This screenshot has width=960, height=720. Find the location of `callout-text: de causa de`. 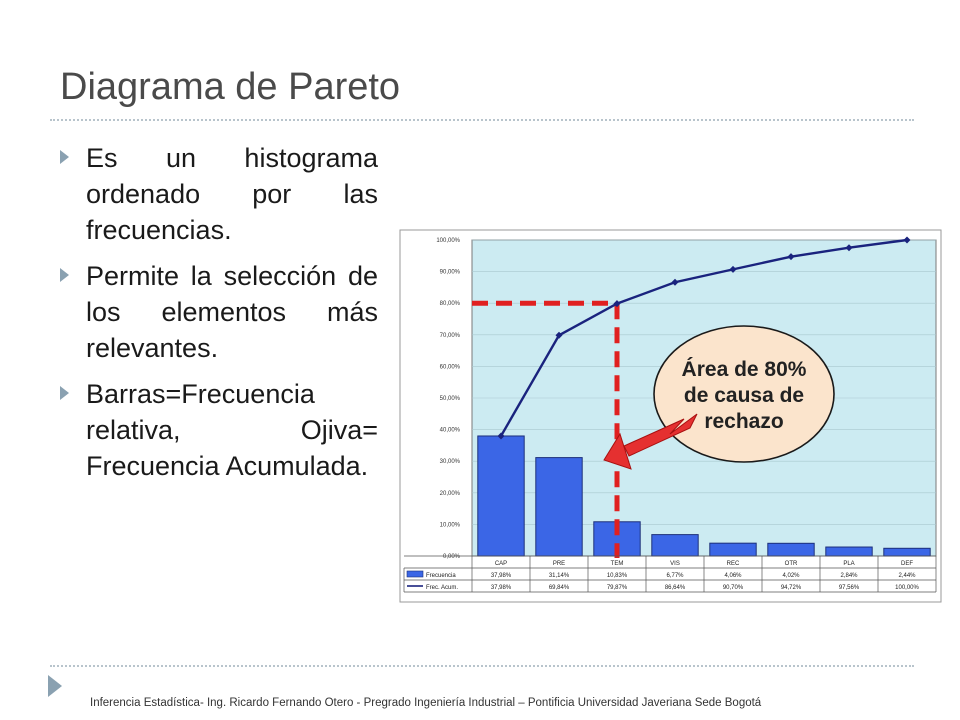

callout-text: de causa de is located at coordinates (744, 395).